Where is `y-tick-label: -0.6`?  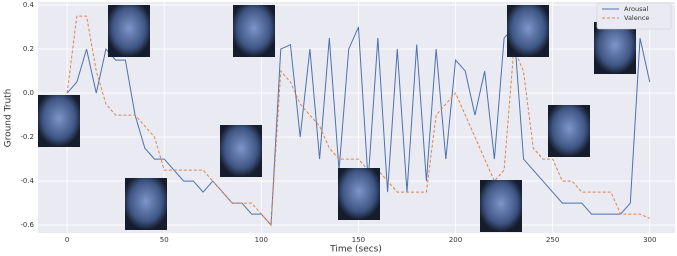
y-tick-label: -0.6 is located at coordinates (27, 225).